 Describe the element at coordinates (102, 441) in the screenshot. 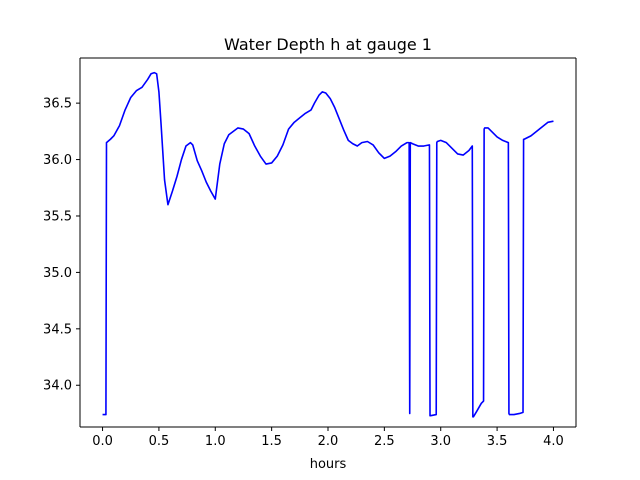

I see `x-tick-label: 0.0` at that location.